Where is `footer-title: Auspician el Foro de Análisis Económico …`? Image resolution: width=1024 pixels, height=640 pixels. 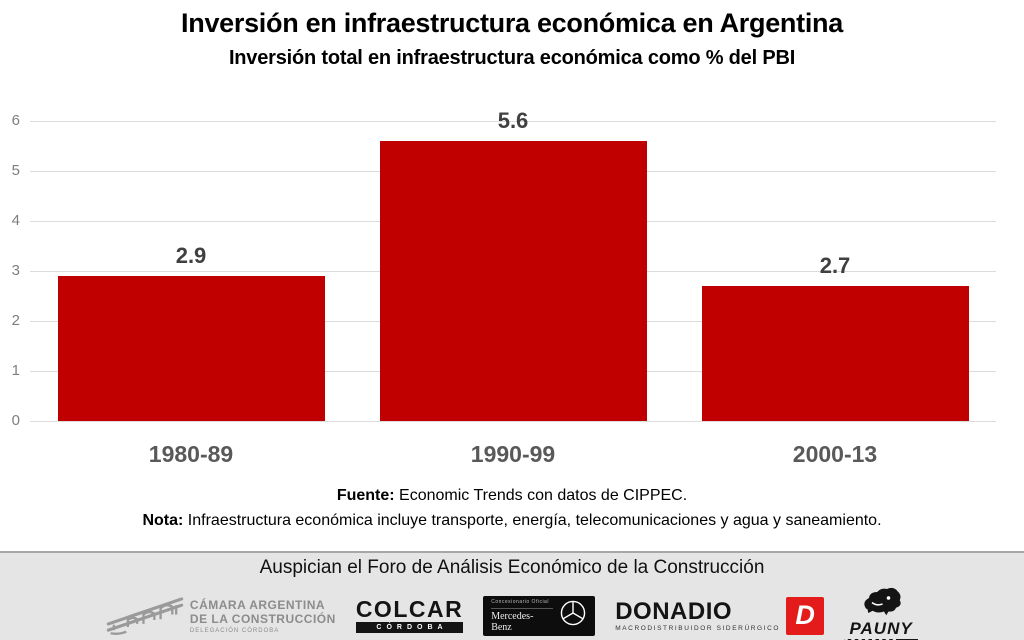
footer-title: Auspician el Foro de Análisis Económico … is located at coordinates (512, 567).